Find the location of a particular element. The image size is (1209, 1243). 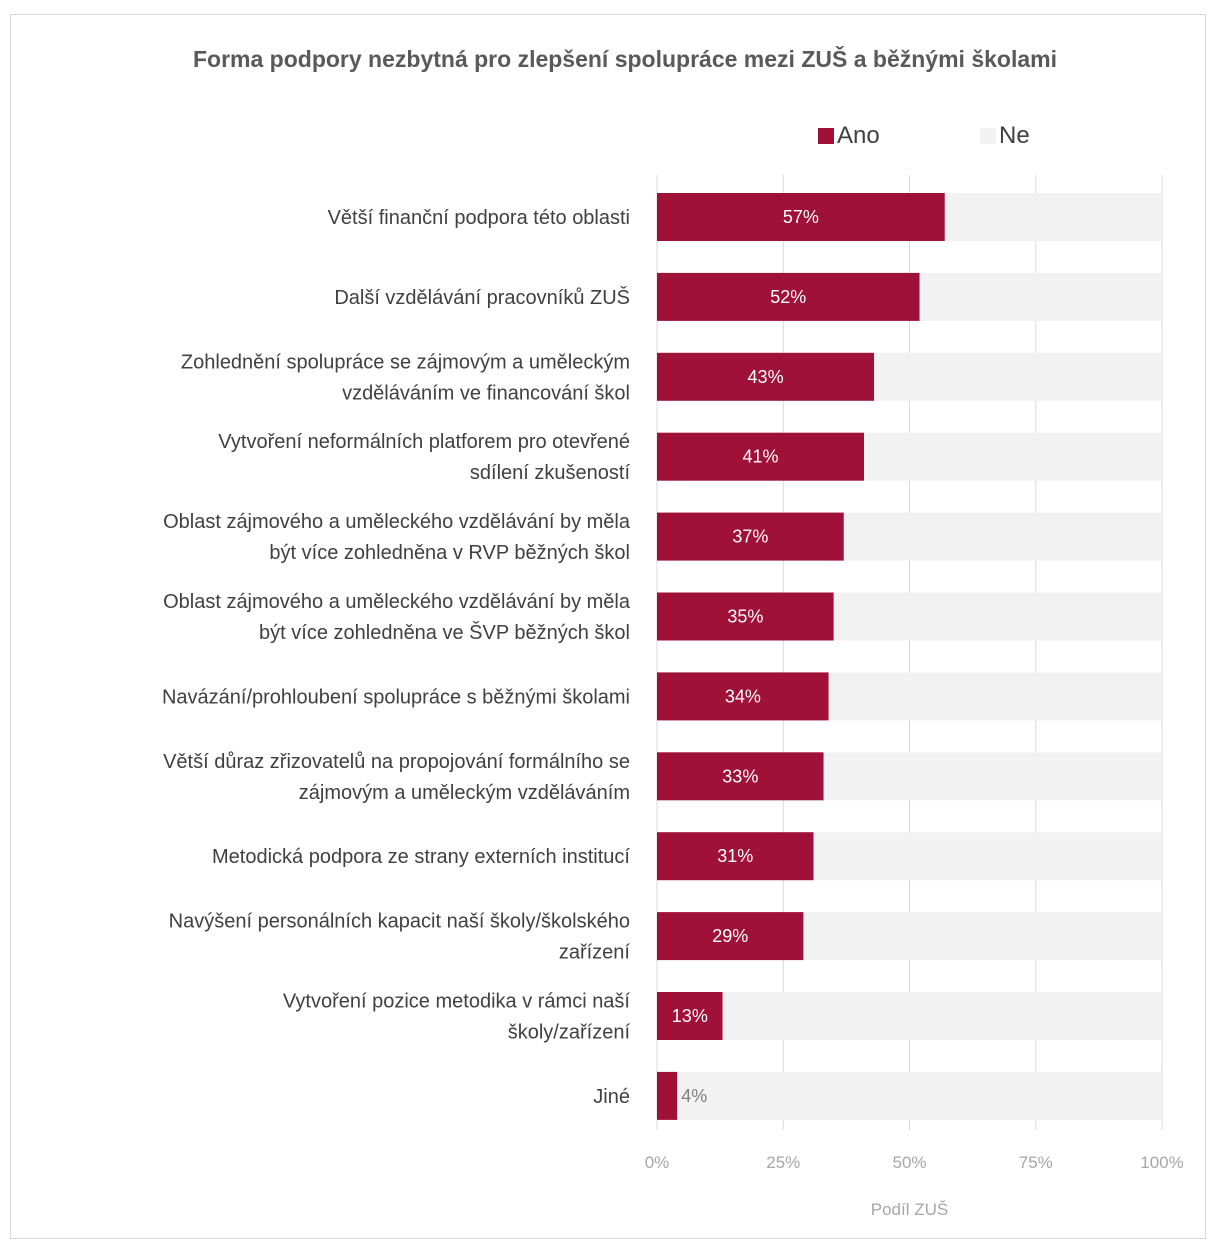

data-label: 41% is located at coordinates (761, 457).